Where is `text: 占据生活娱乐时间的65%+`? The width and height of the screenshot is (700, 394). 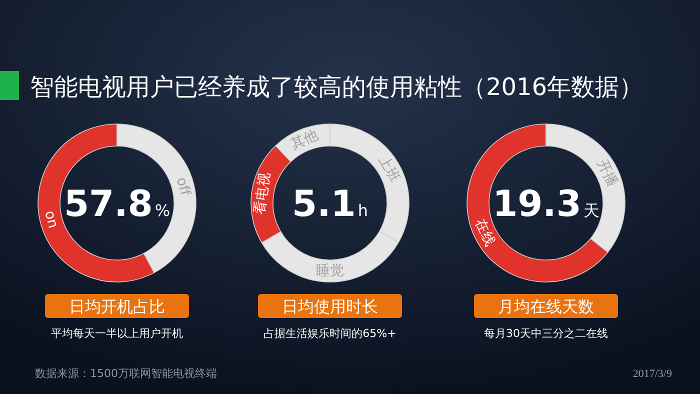 text: 占据生活娱乐时间的65%+ is located at coordinates (330, 333).